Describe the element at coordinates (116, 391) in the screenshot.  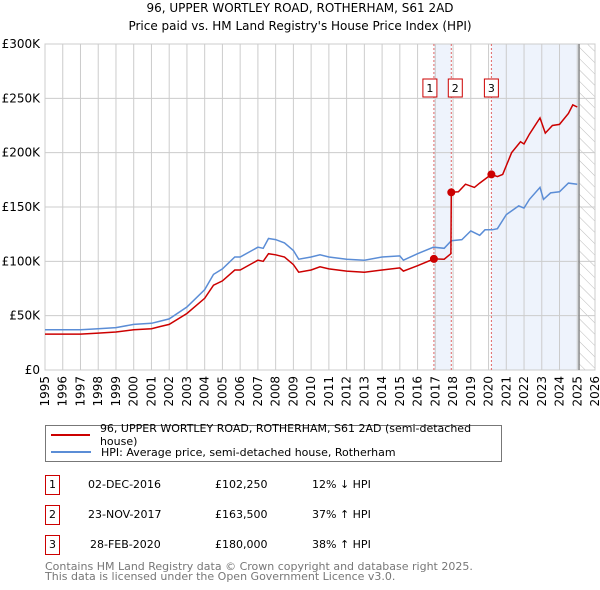
I see `x-tick-label: 1999` at that location.